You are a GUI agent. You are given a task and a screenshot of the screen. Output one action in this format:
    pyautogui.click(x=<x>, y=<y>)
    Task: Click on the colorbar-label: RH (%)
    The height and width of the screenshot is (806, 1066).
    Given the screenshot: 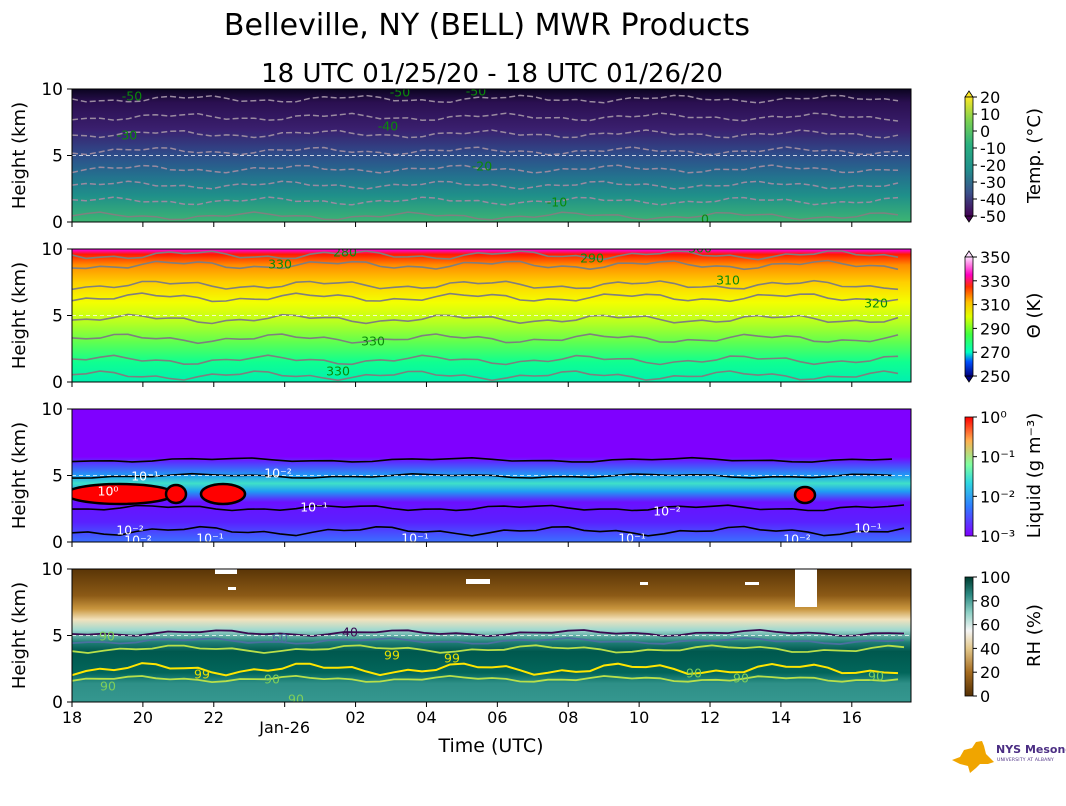 What is the action you would take?
    pyautogui.click(x=1034, y=635)
    